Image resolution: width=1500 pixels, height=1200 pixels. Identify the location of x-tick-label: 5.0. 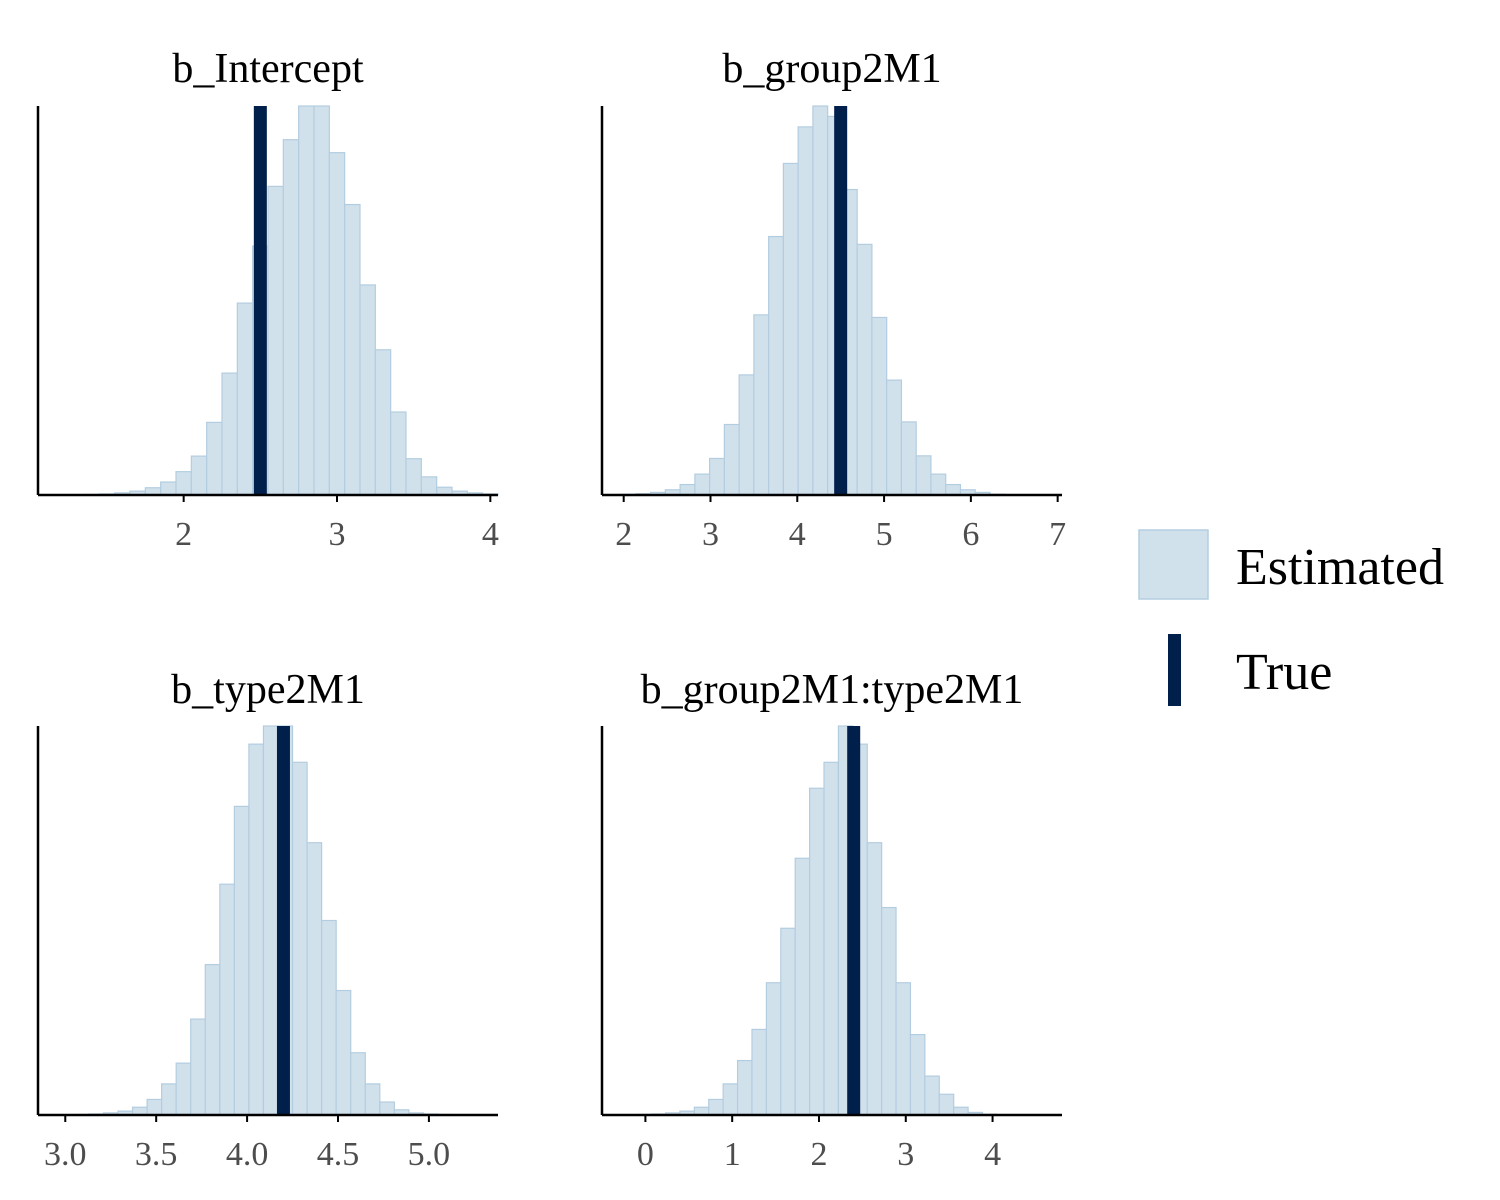
(429, 1154).